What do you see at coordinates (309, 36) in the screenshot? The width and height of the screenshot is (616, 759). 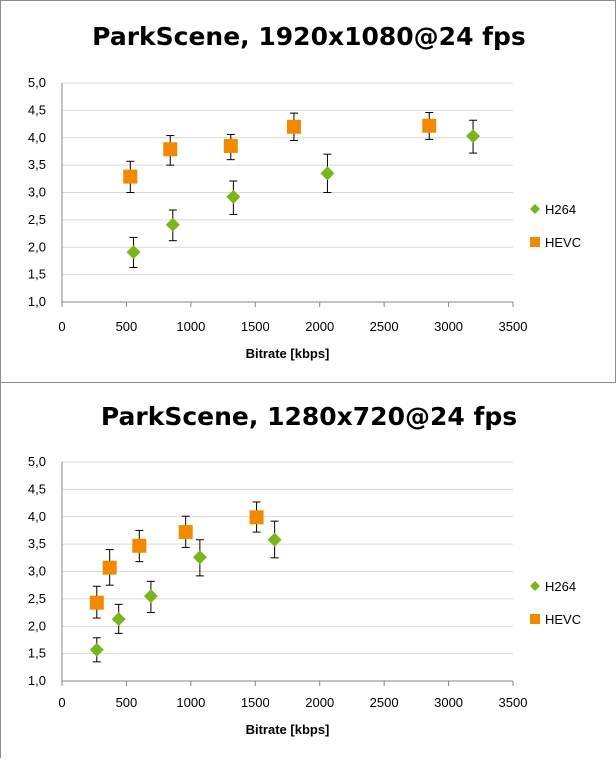 I see `chart-title: ParkScene, 1920x1080@24 fps` at bounding box center [309, 36].